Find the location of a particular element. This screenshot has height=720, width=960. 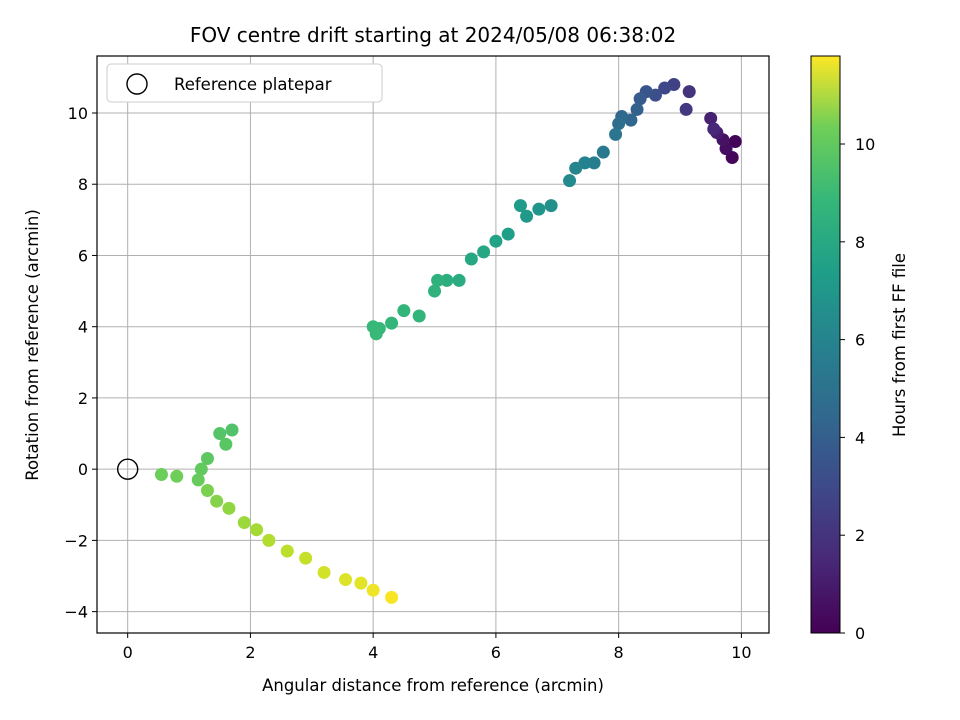

legend-box is located at coordinates (244, 83).